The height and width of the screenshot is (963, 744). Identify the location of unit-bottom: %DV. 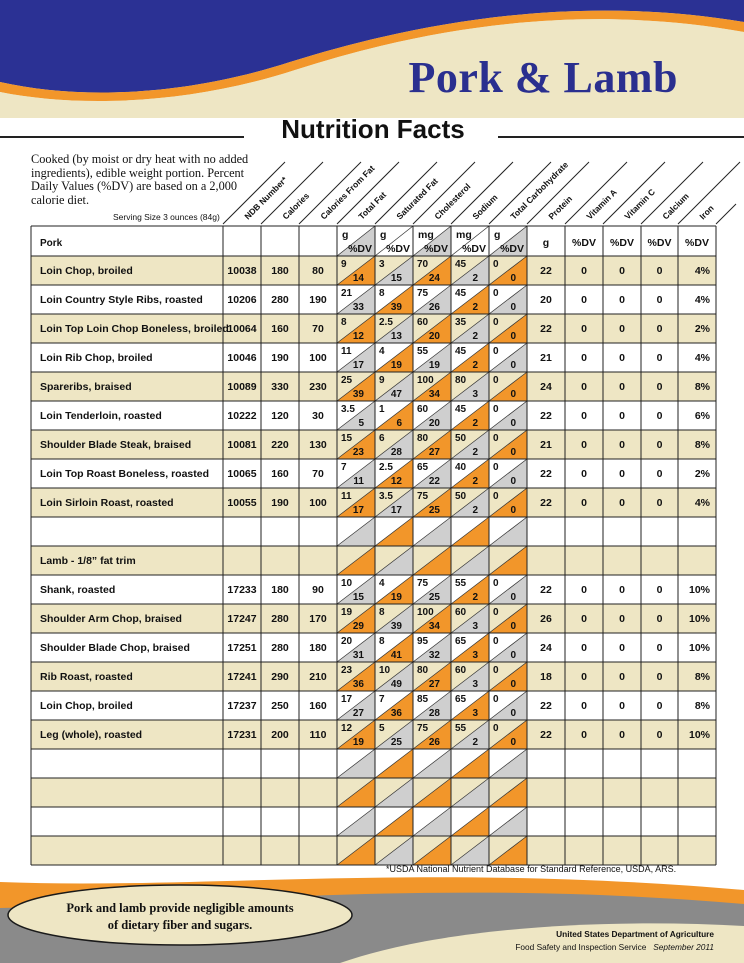
(436, 249).